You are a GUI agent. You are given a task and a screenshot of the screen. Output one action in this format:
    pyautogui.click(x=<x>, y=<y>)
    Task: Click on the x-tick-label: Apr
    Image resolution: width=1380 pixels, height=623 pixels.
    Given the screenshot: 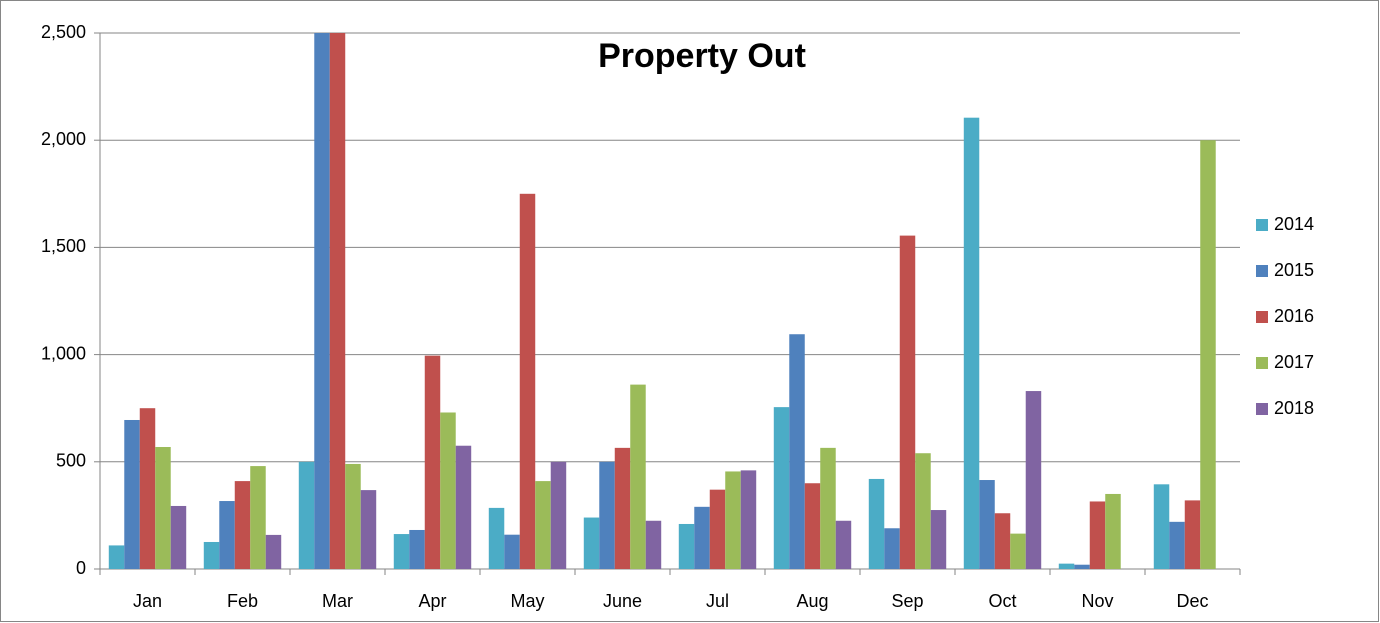 What is the action you would take?
    pyautogui.click(x=432, y=601)
    